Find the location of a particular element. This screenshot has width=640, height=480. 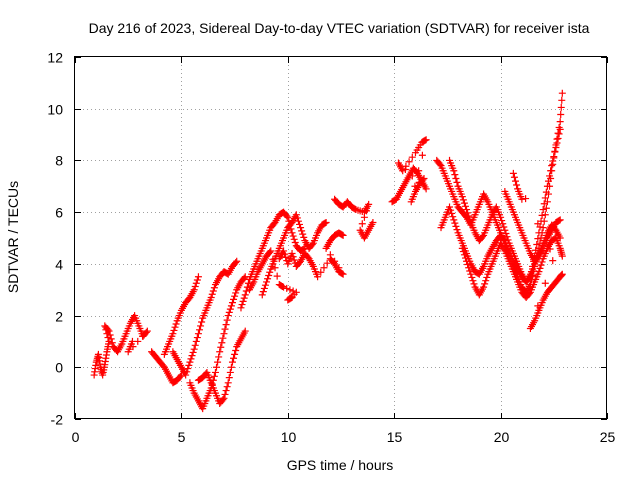

y-tick-label: 6 is located at coordinates (59, 213).